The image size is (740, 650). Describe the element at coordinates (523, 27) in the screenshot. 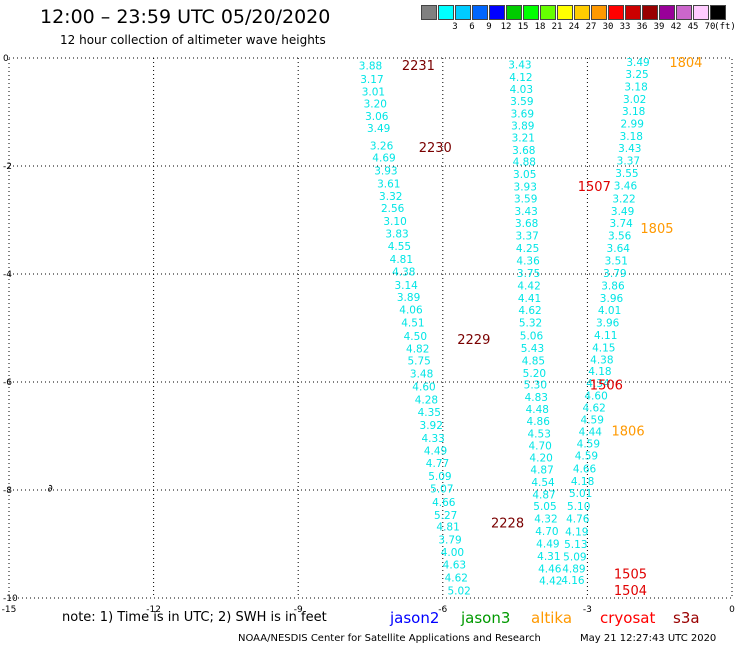

I see `color-scale-label: 15` at that location.